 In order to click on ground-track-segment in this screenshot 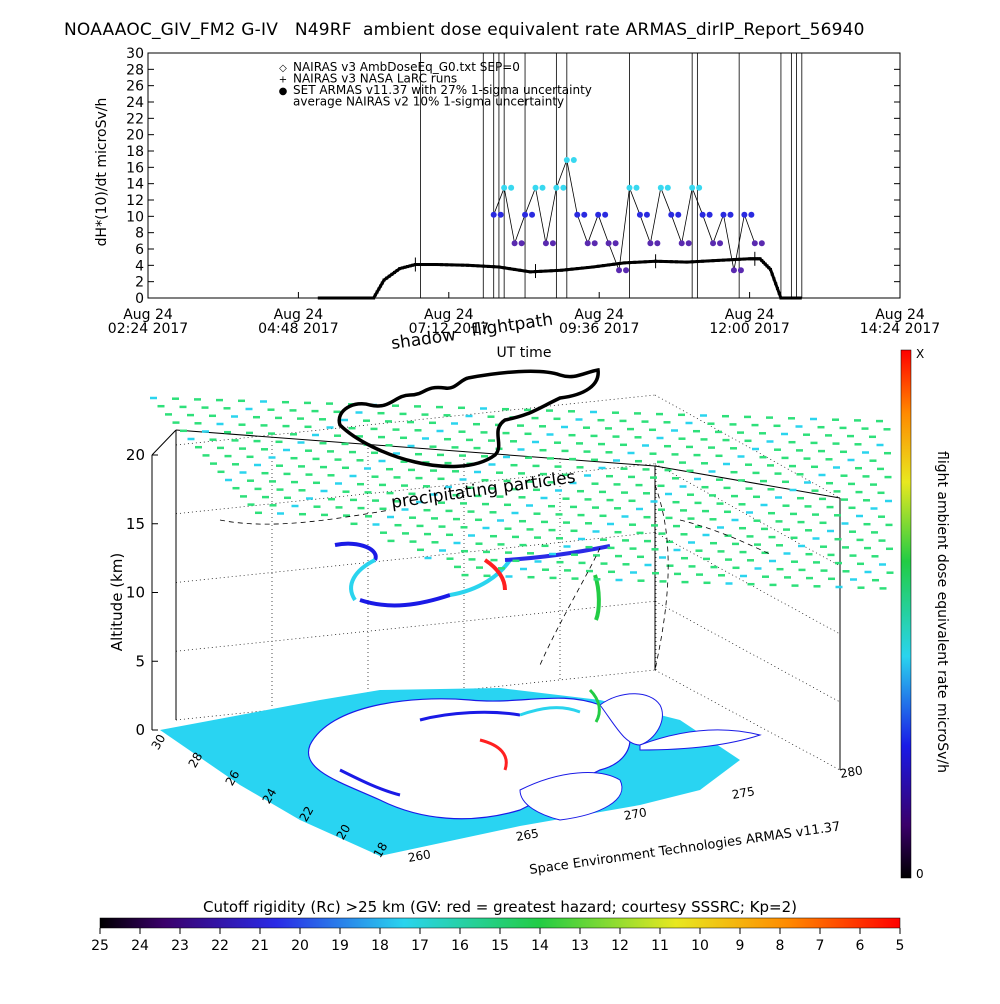, I will do `click(493, 754)`.